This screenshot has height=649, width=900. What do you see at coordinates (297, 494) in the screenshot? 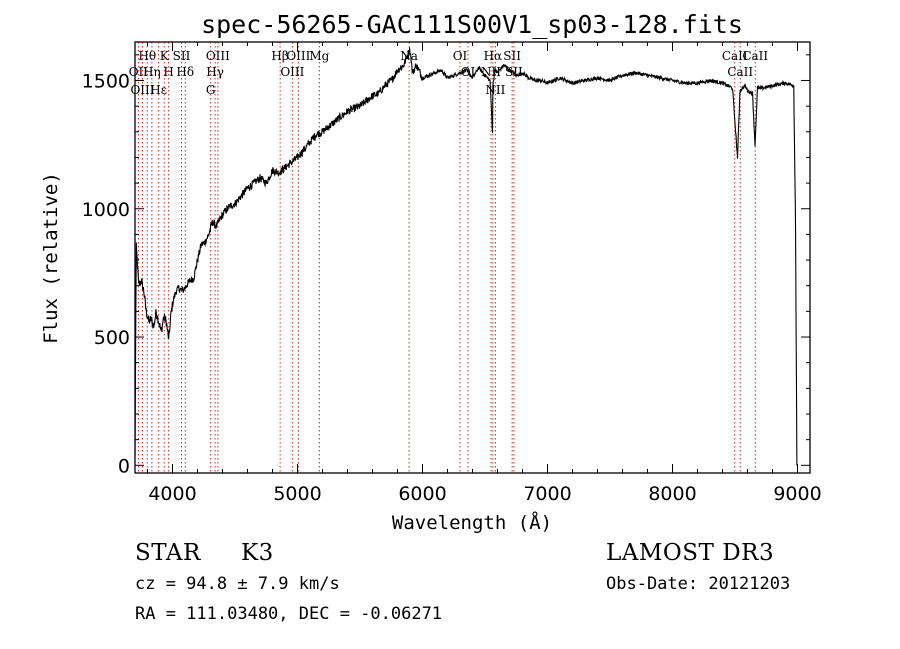
I see `x-tick-label: 5000` at bounding box center [297, 494].